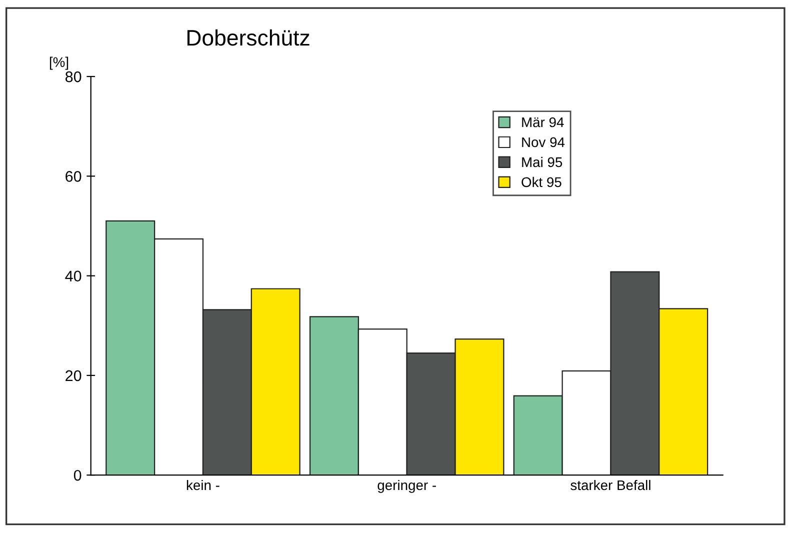 The image size is (790, 535). I want to click on x-tick-label: geringer -, so click(407, 486).